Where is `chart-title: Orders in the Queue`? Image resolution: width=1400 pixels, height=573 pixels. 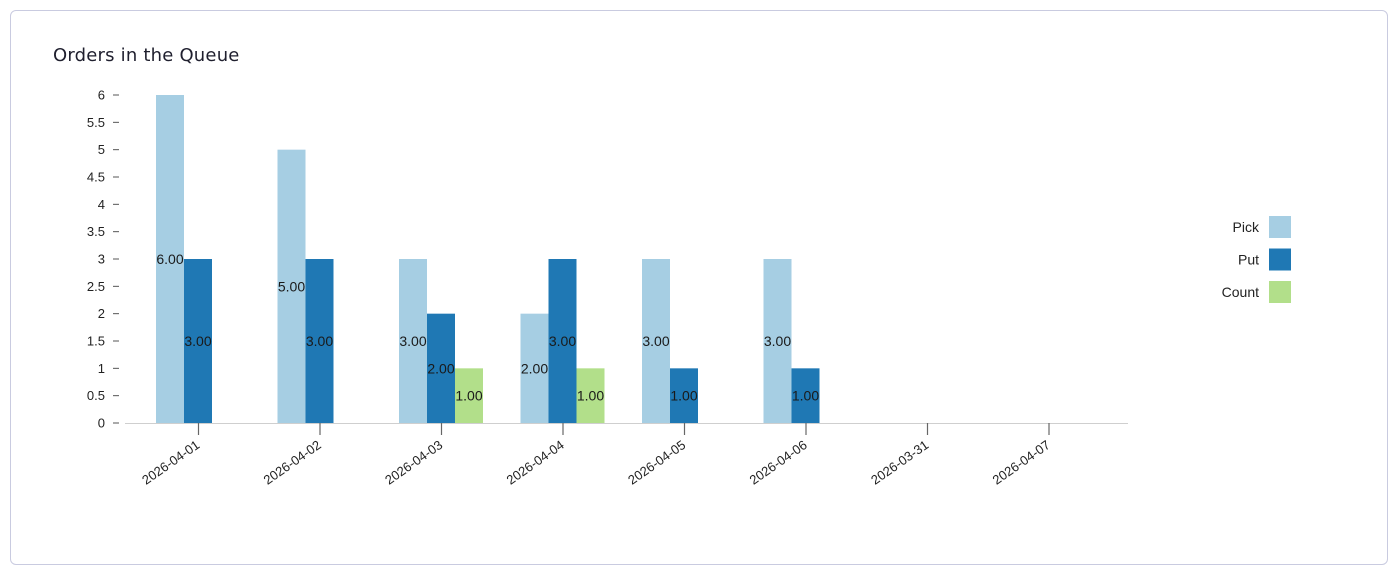
chart-title: Orders in the Queue is located at coordinates (146, 55).